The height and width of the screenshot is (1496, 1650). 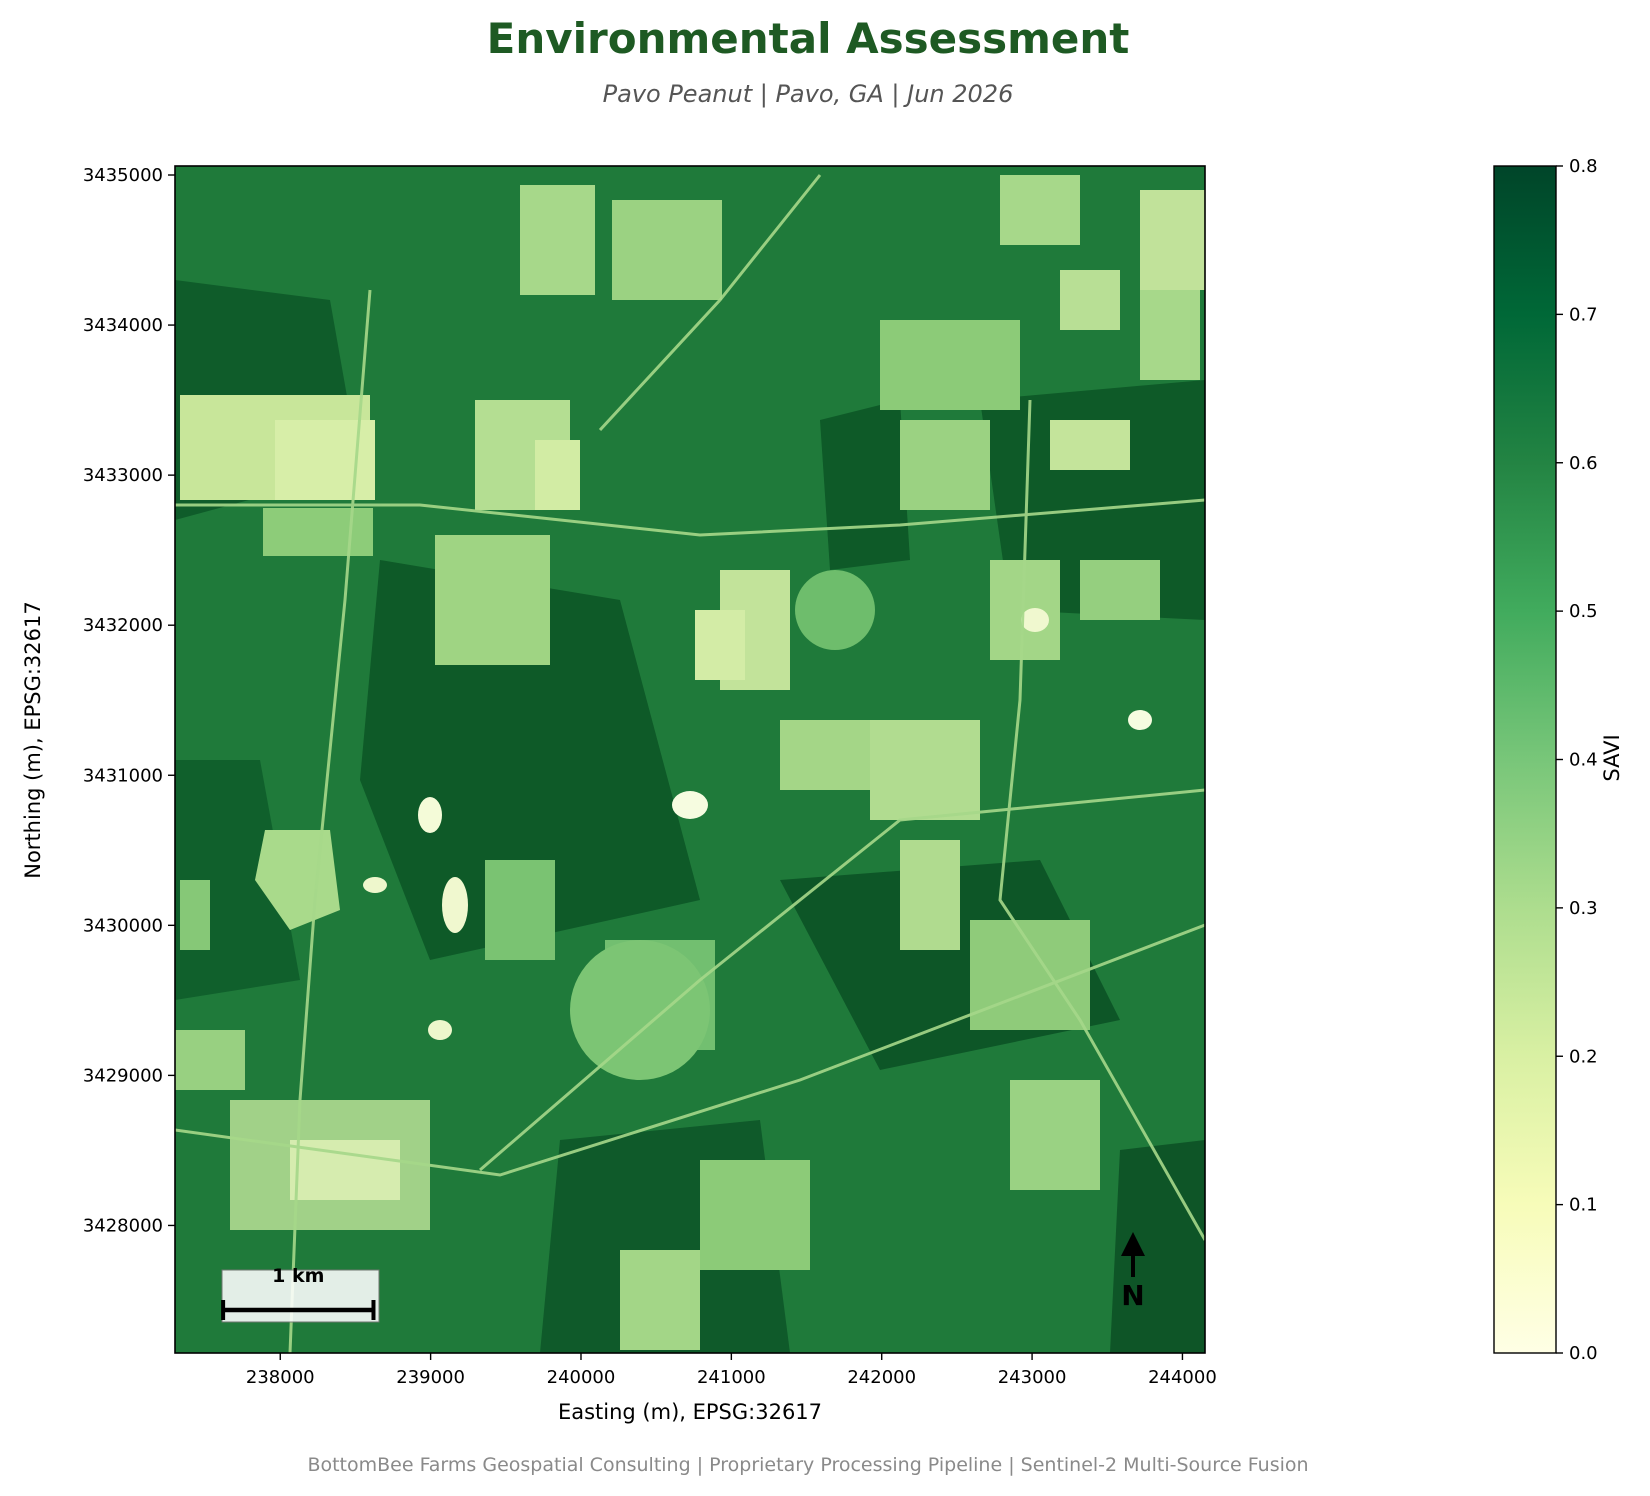 I want to click on north-arrow-label: N, so click(x=1132, y=1295).